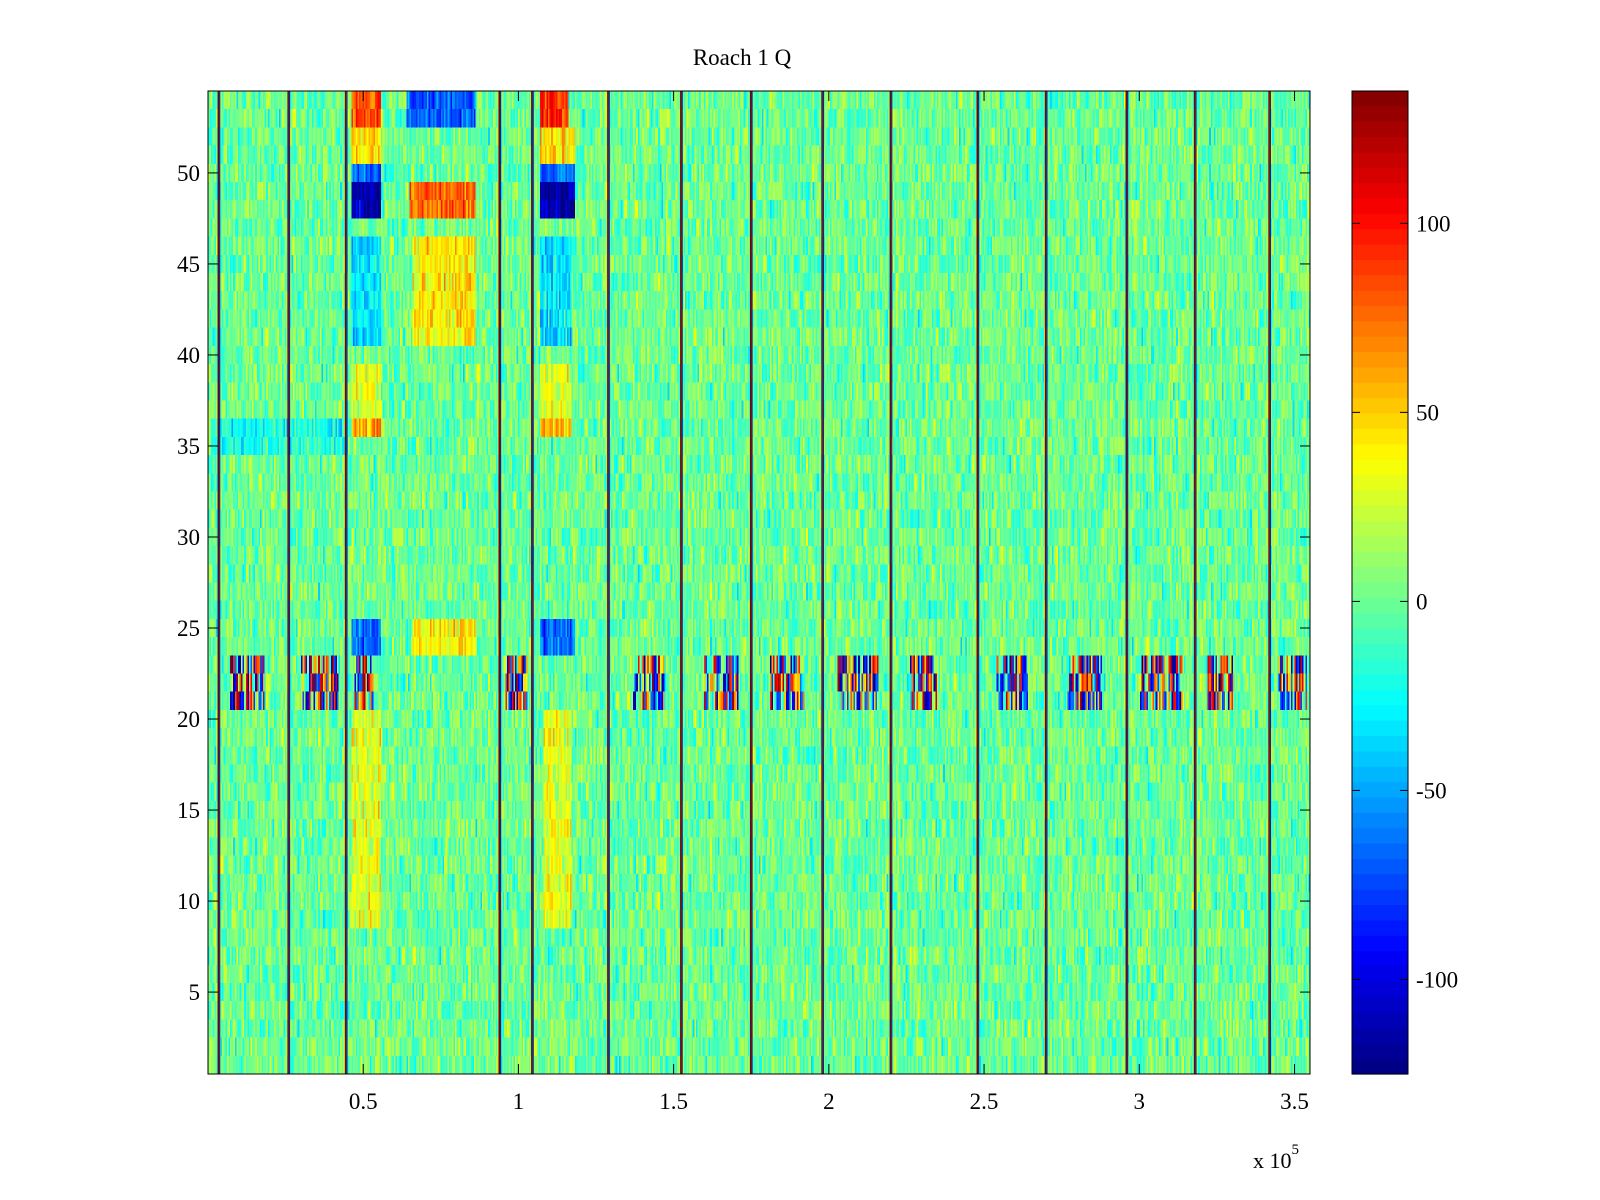  Describe the element at coordinates (1272, 1160) in the screenshot. I see `x-multiplier-base: x 10` at that location.